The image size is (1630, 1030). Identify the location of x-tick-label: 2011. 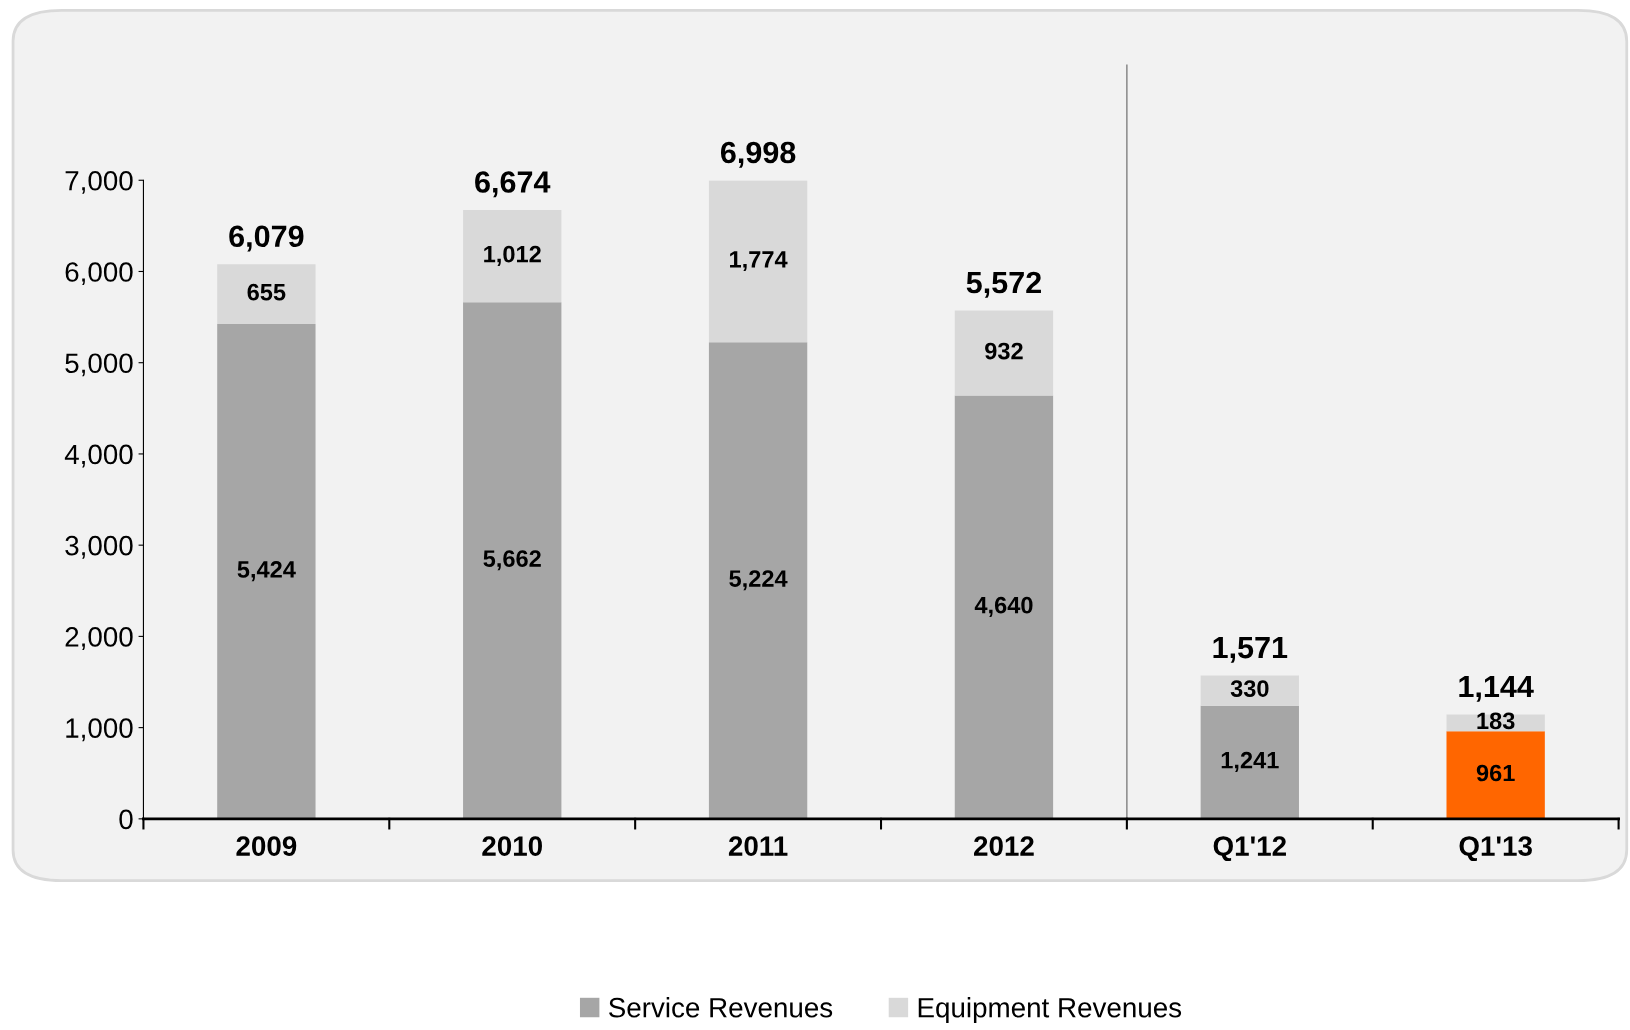
(758, 846).